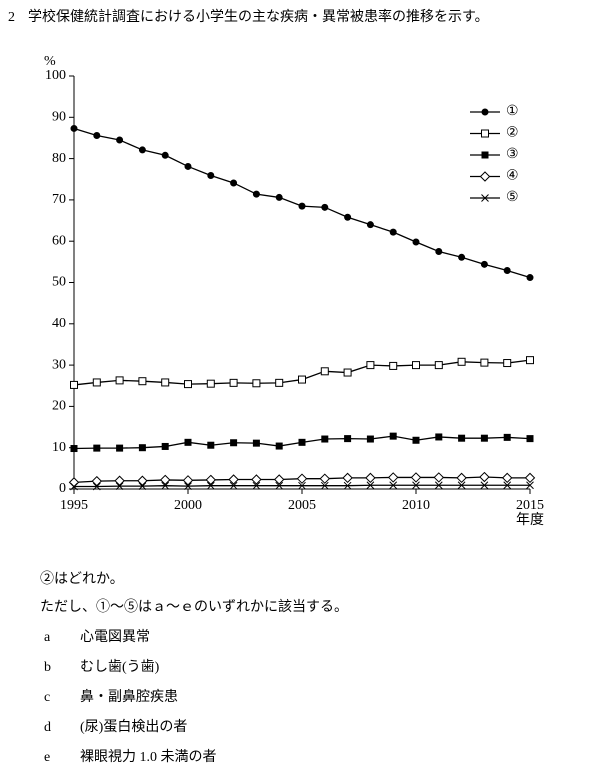  I want to click on y-tick-label: 80, so click(59, 158).